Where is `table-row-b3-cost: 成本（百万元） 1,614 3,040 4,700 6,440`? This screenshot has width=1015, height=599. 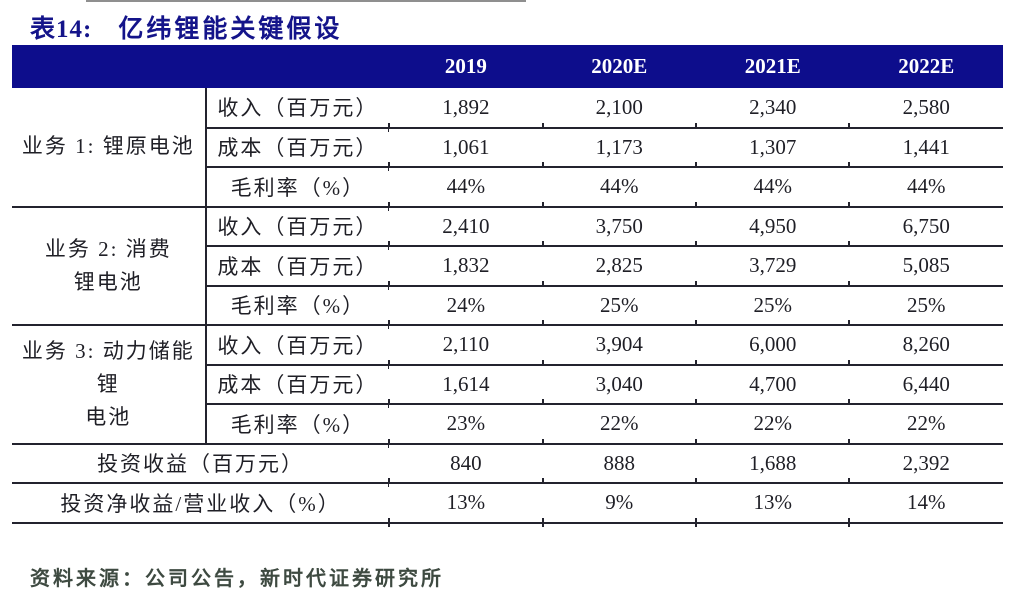 table-row-b3-cost: 成本（百万元） 1,614 3,040 4,700 6,440 is located at coordinates (507, 385).